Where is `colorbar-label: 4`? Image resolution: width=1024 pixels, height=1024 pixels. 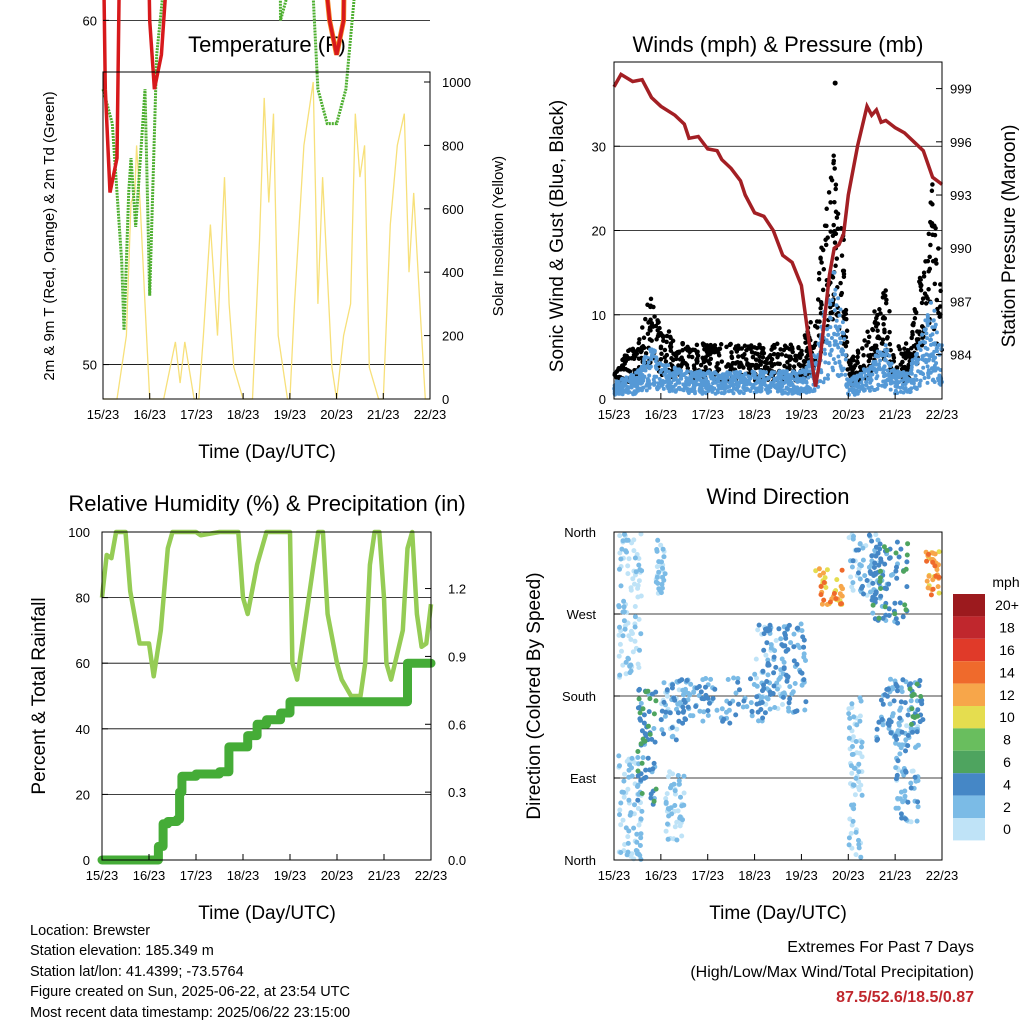
colorbar-label: 4 is located at coordinates (1007, 784).